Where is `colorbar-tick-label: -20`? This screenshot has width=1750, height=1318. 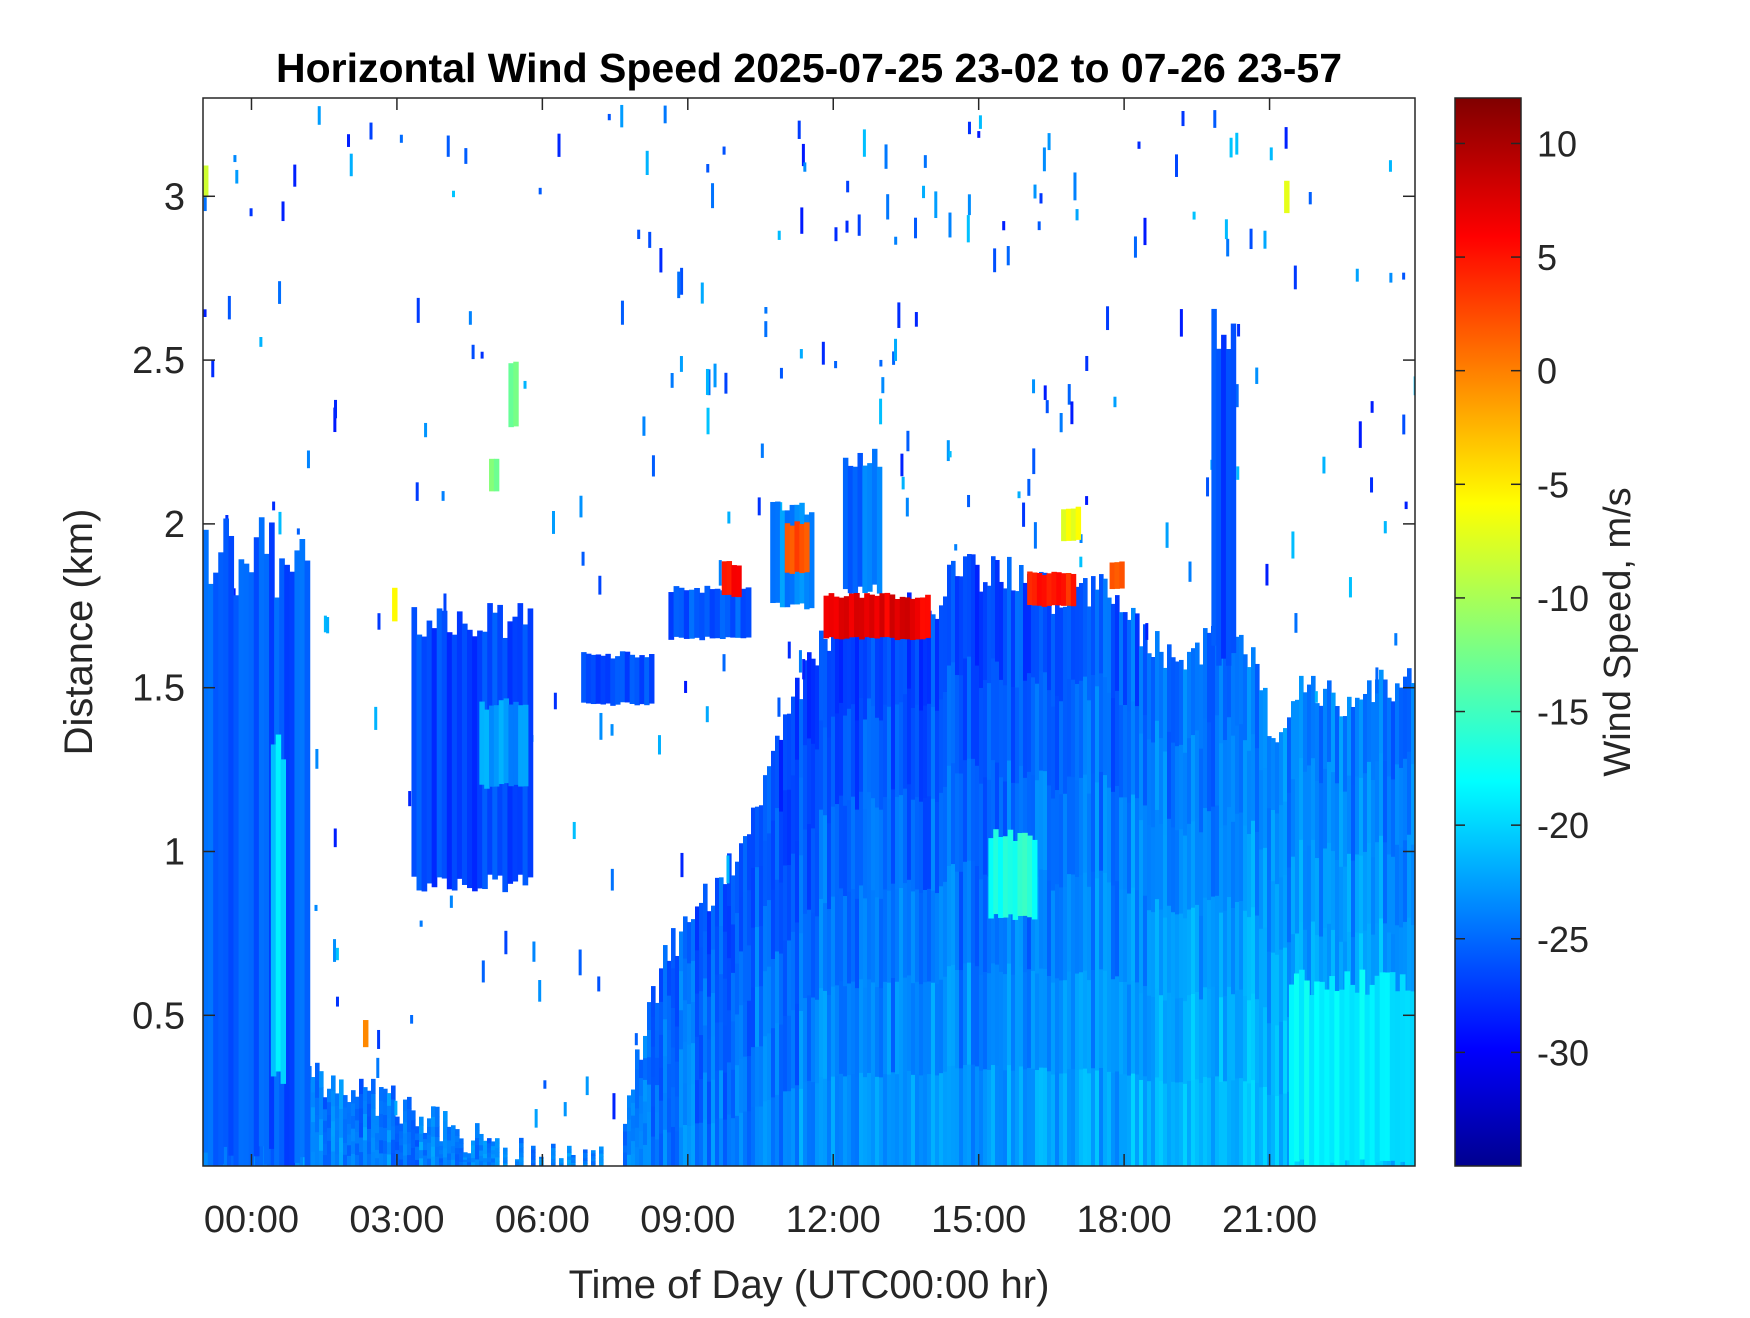 colorbar-tick-label: -20 is located at coordinates (1563, 825).